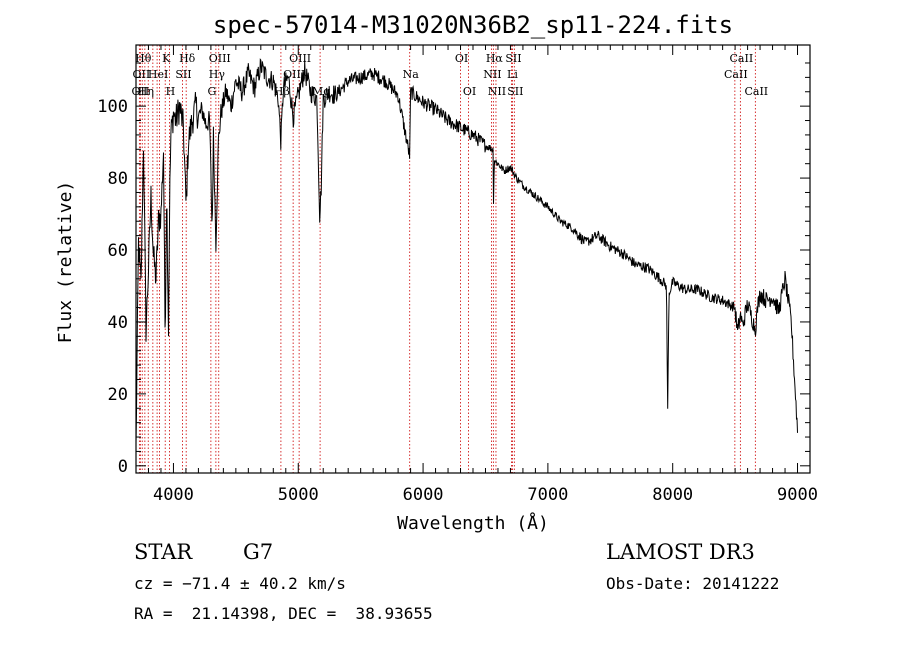 This screenshot has height=649, width=900. Describe the element at coordinates (118, 323) in the screenshot. I see `y-tick-label: 40` at that location.